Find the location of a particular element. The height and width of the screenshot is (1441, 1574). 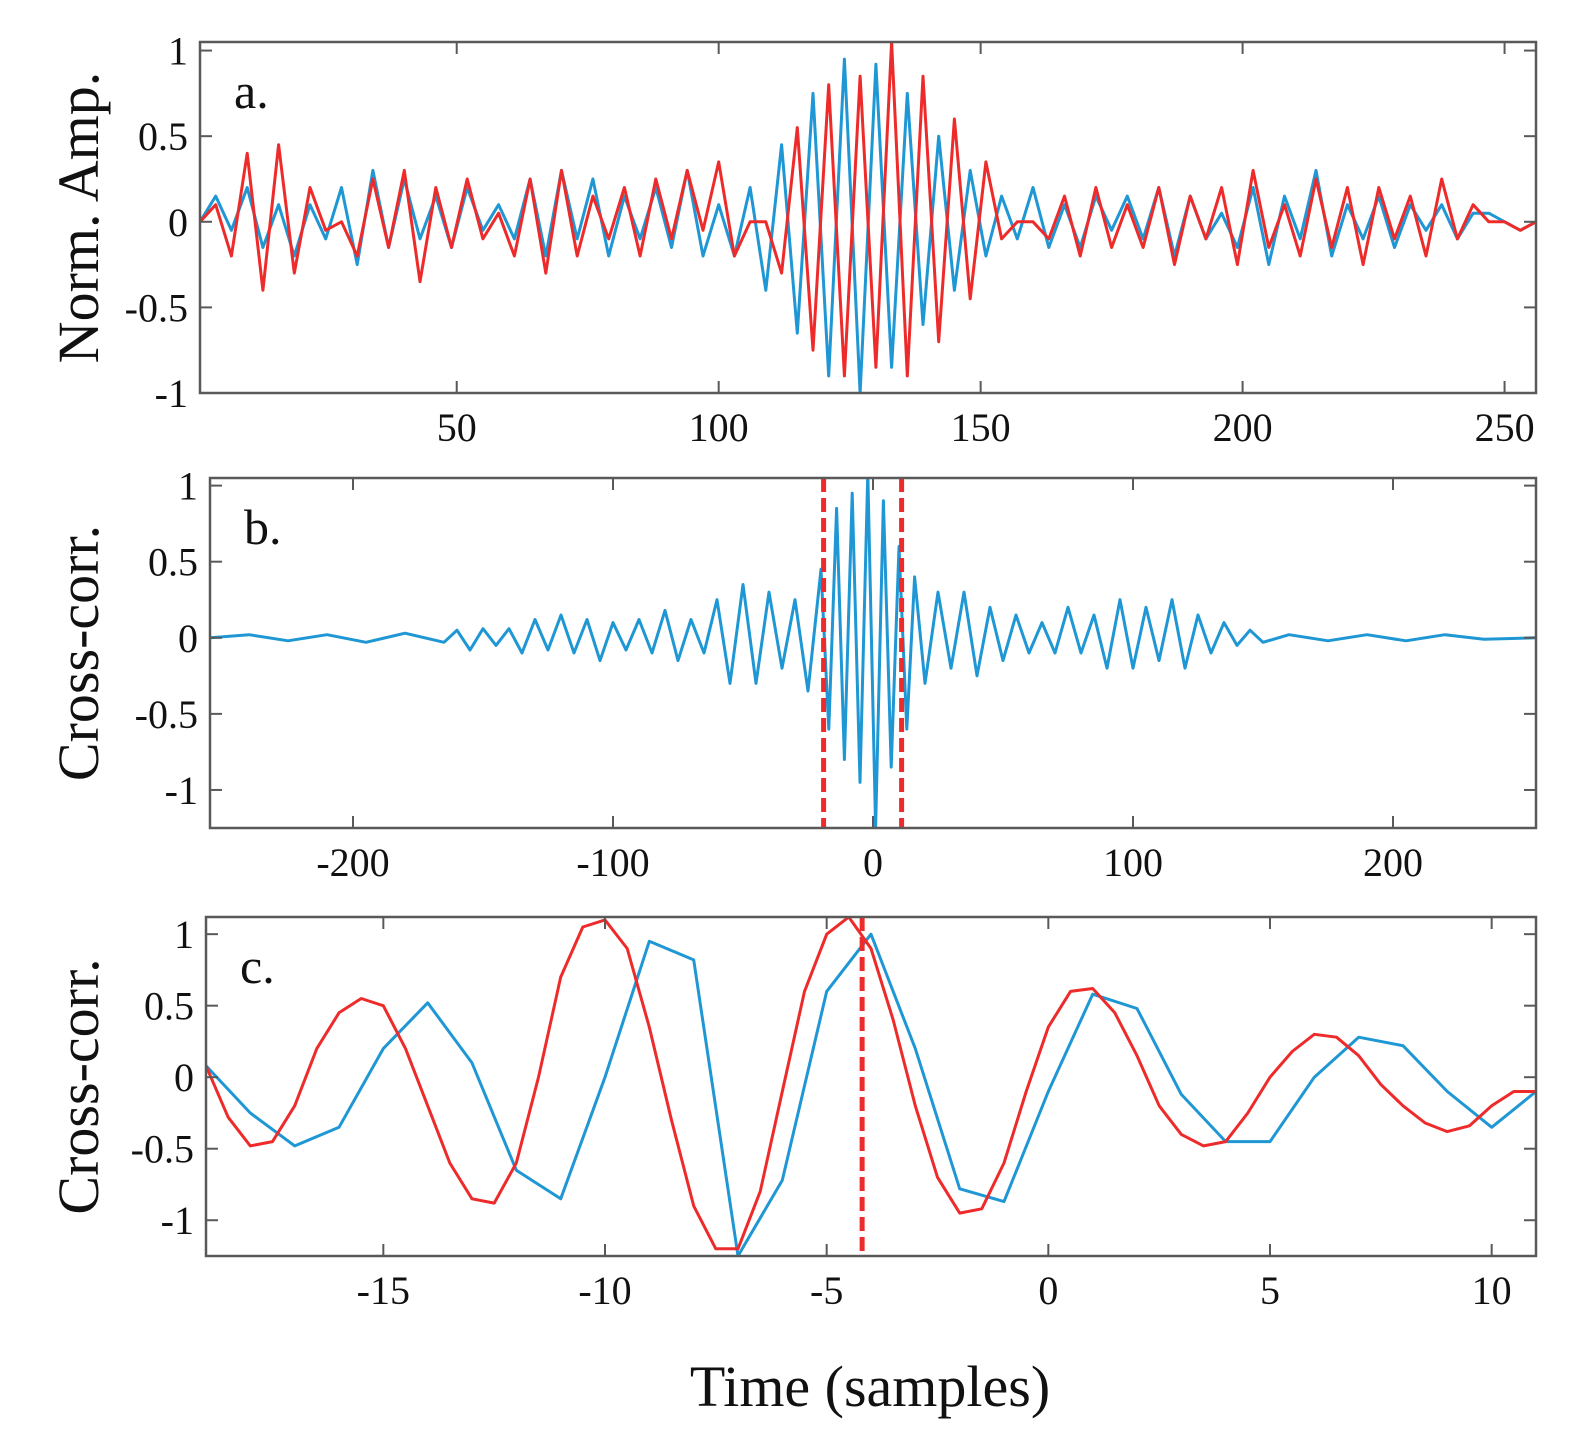

y-axis-label-b: Cross-corr. is located at coordinates (78, 653).